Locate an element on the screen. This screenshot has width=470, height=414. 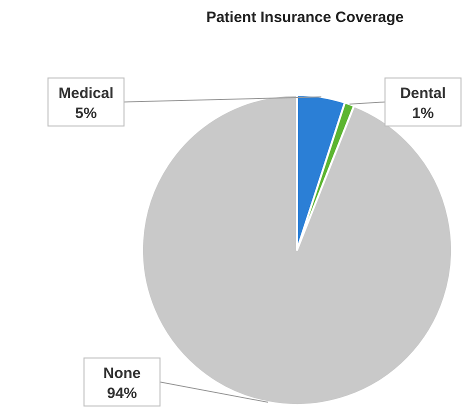
chart-title: Patient Insurance Coverage is located at coordinates (305, 17).